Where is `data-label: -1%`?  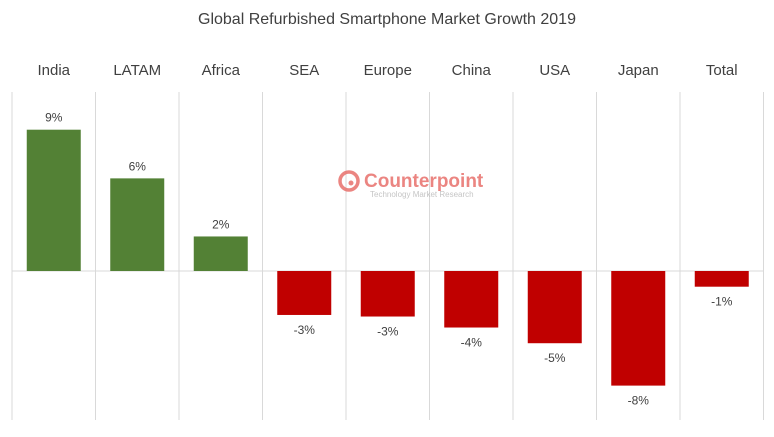
data-label: -1% is located at coordinates (722, 302).